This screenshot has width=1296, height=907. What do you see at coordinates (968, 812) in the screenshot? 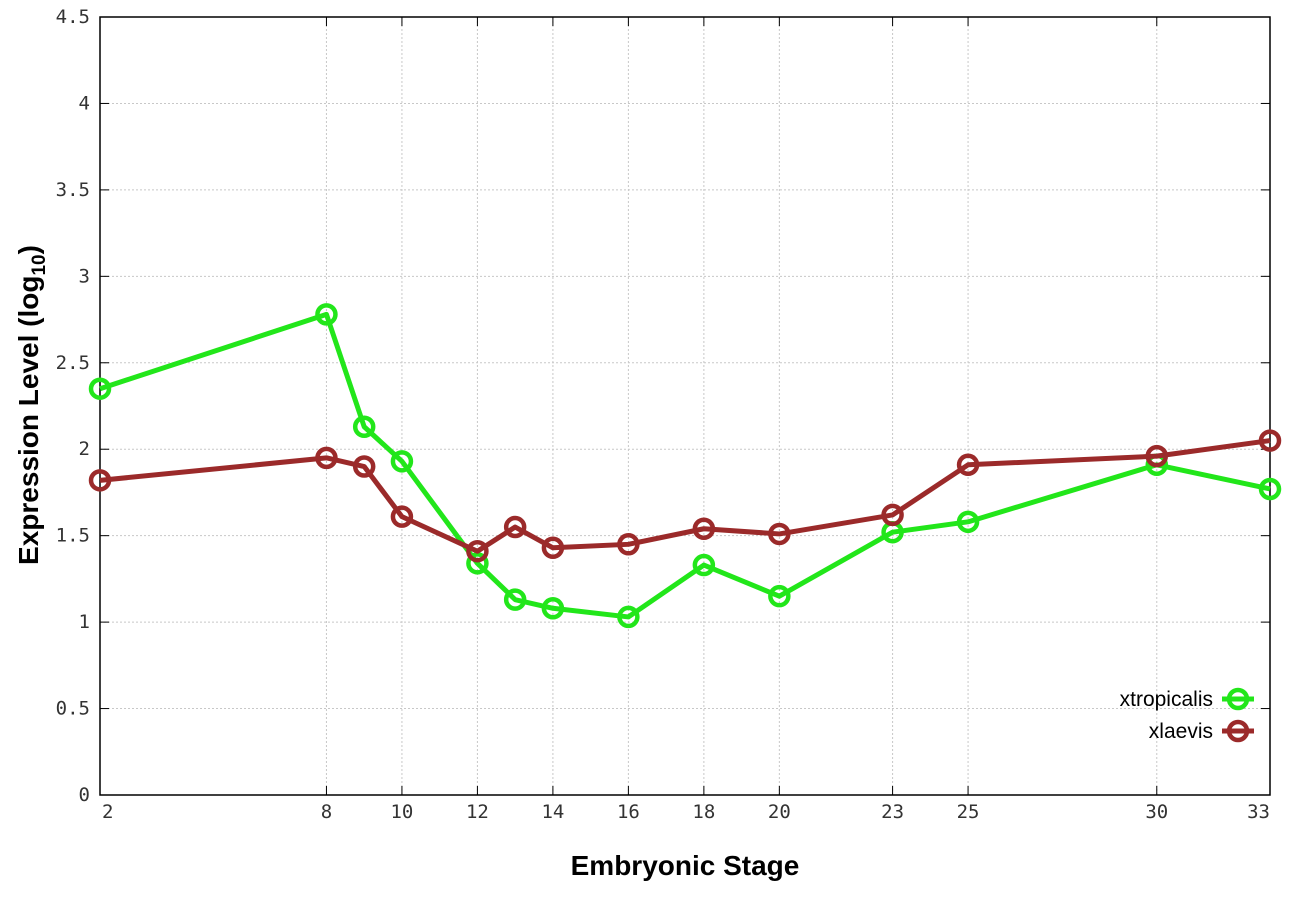
I see `x-tick-label: 25` at bounding box center [968, 812].